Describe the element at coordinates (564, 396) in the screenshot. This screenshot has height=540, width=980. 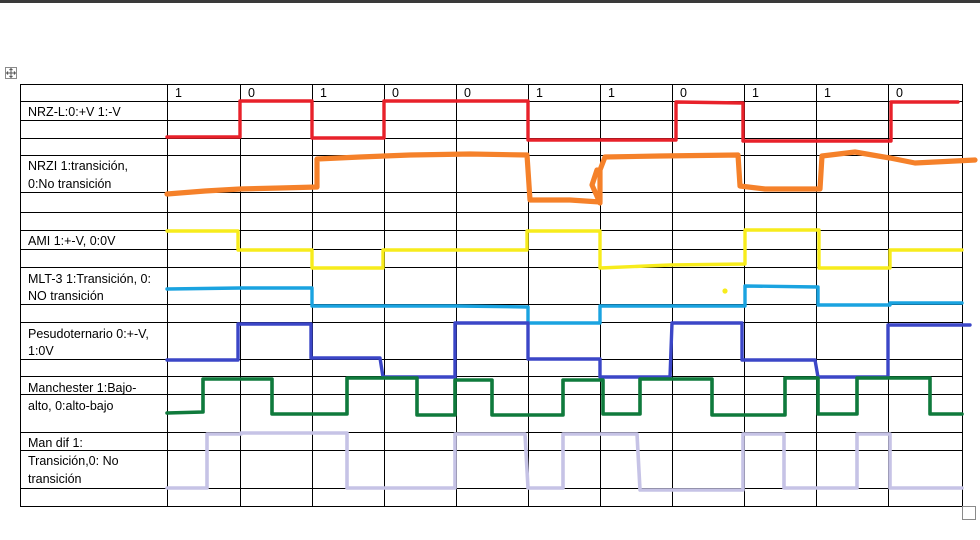
I see `waveform-manchester` at that location.